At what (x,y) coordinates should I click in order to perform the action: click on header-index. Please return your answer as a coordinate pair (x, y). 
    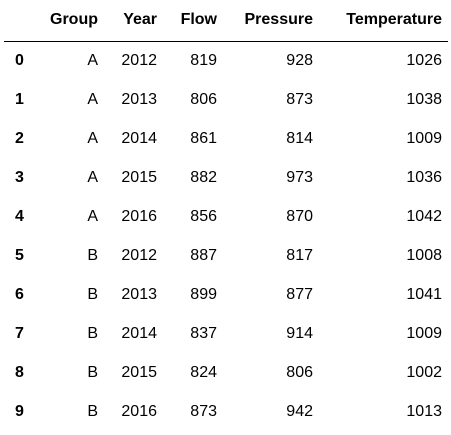
    Looking at the image, I should click on (24, 21).